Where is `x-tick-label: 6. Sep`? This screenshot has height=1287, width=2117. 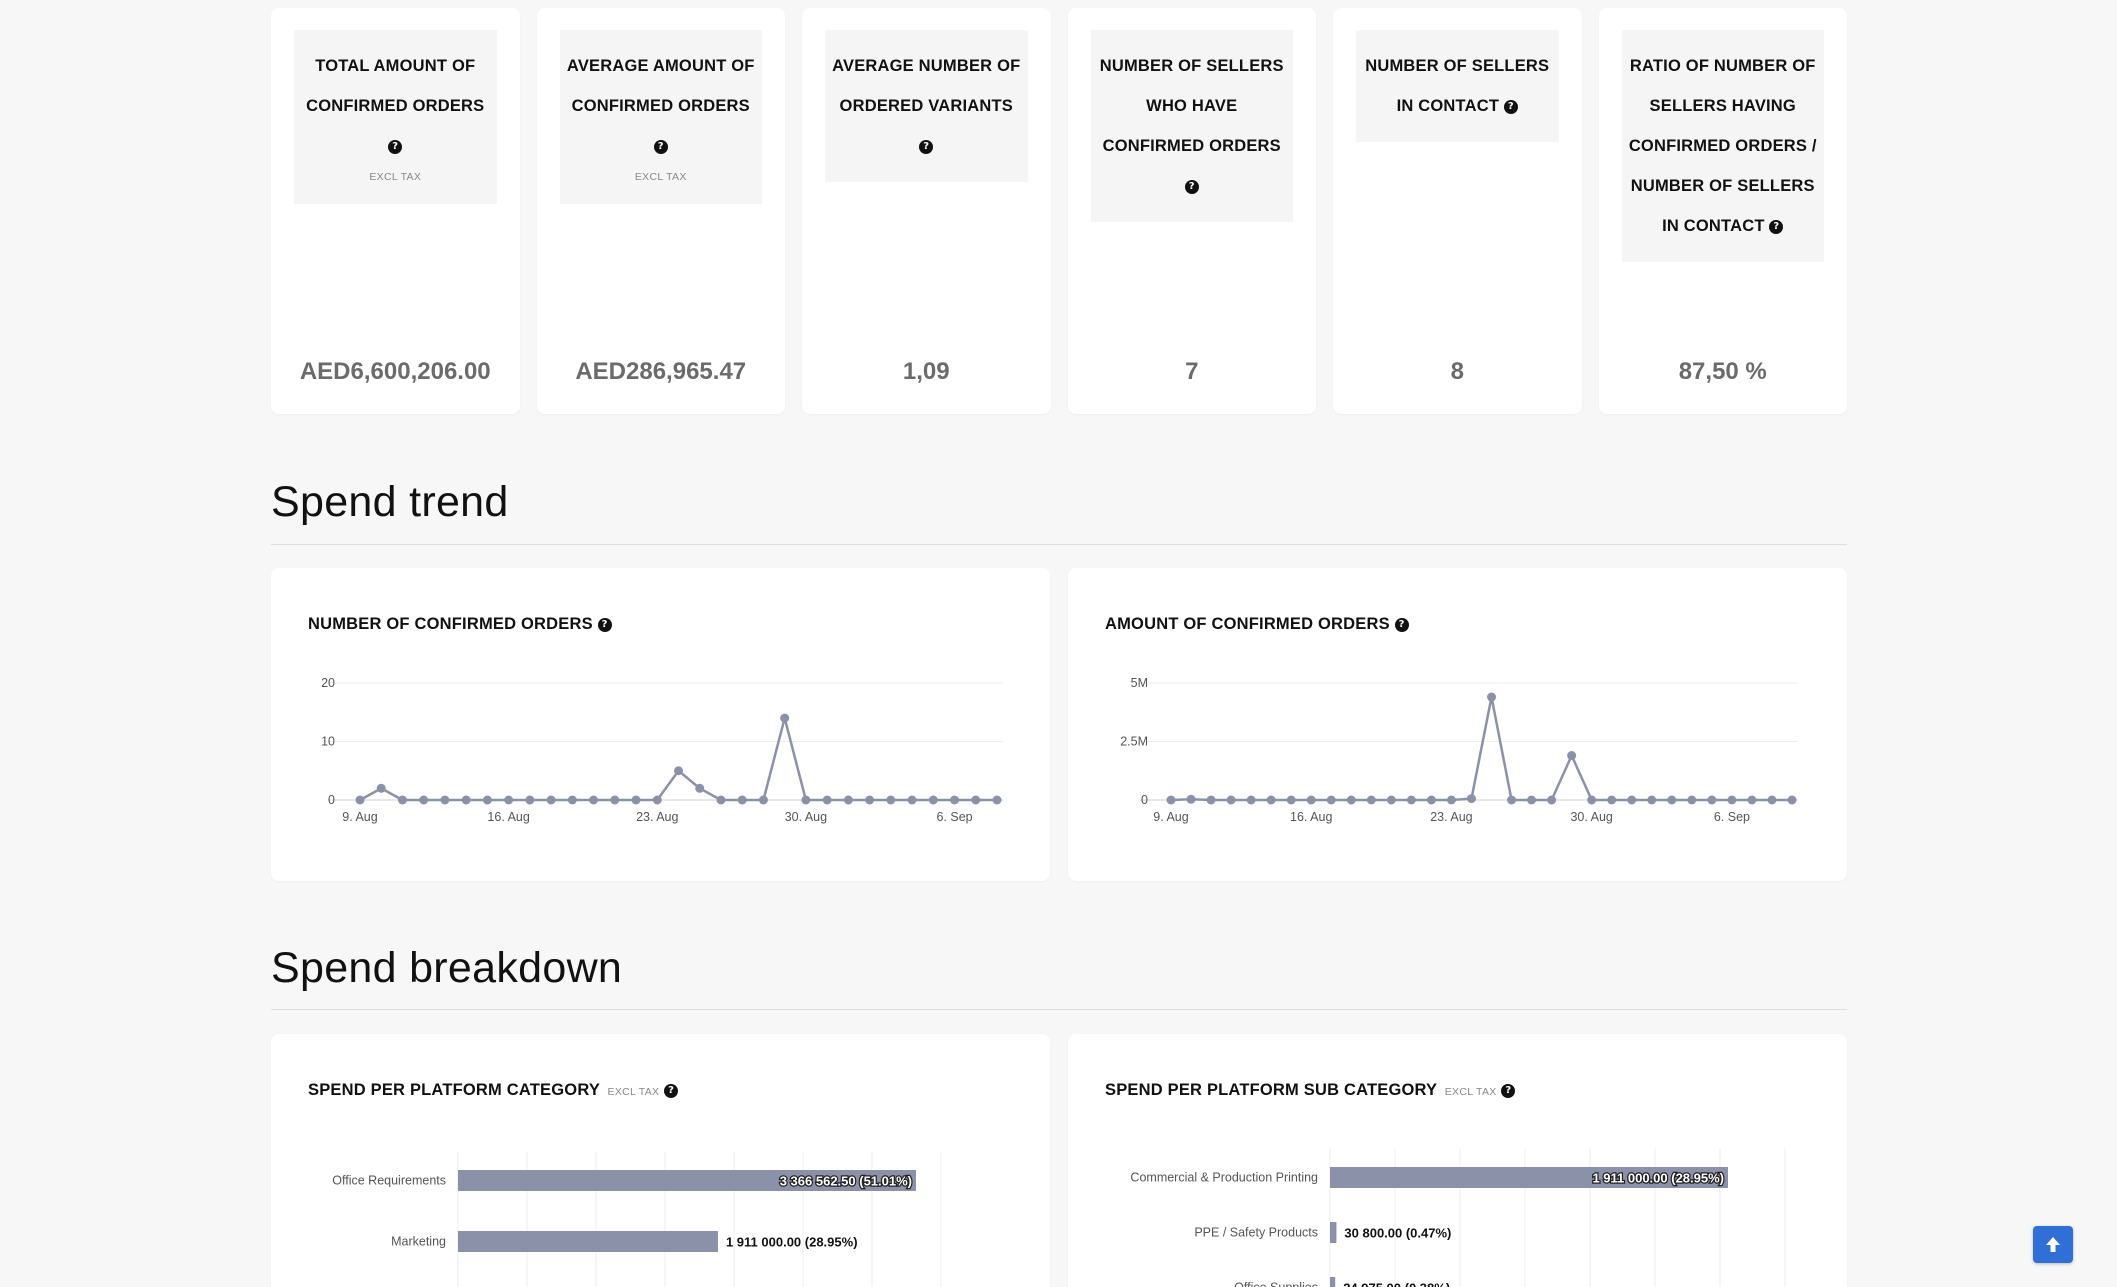 x-tick-label: 6. Sep is located at coordinates (954, 817).